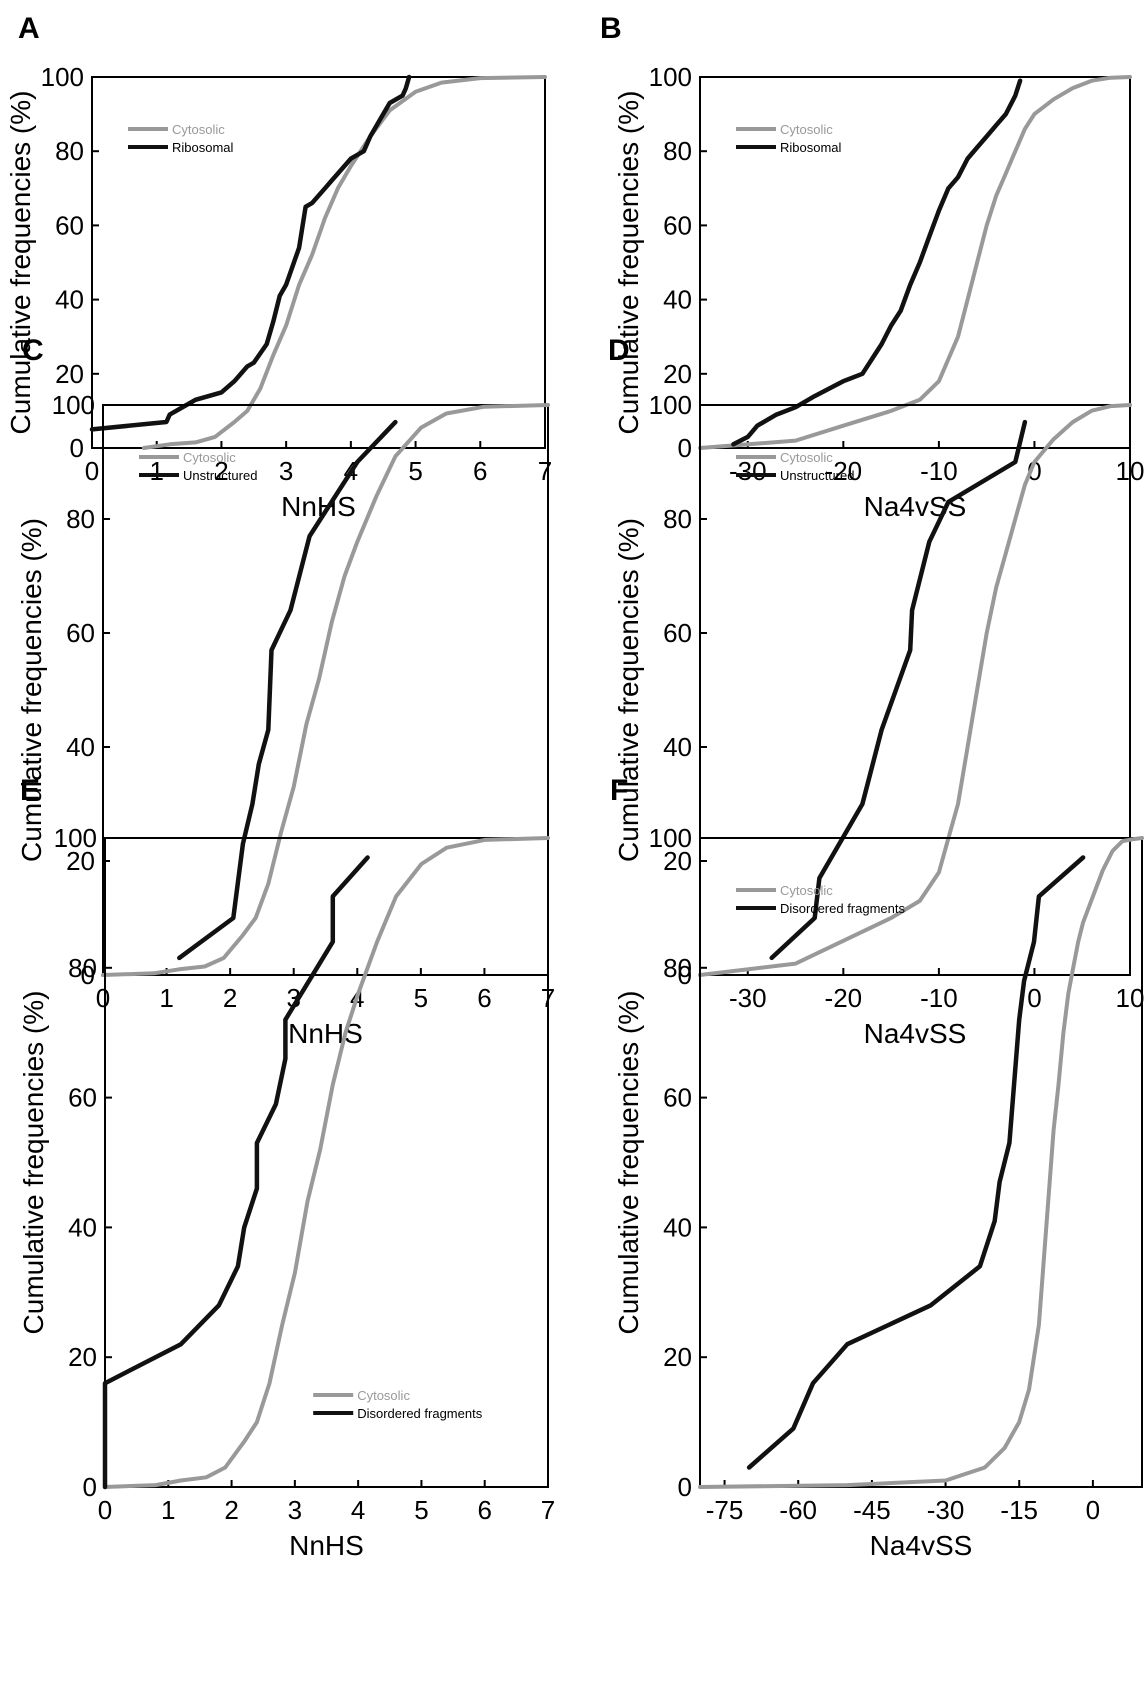  Describe the element at coordinates (611, 28) in the screenshot. I see `panel-letter: B` at that location.